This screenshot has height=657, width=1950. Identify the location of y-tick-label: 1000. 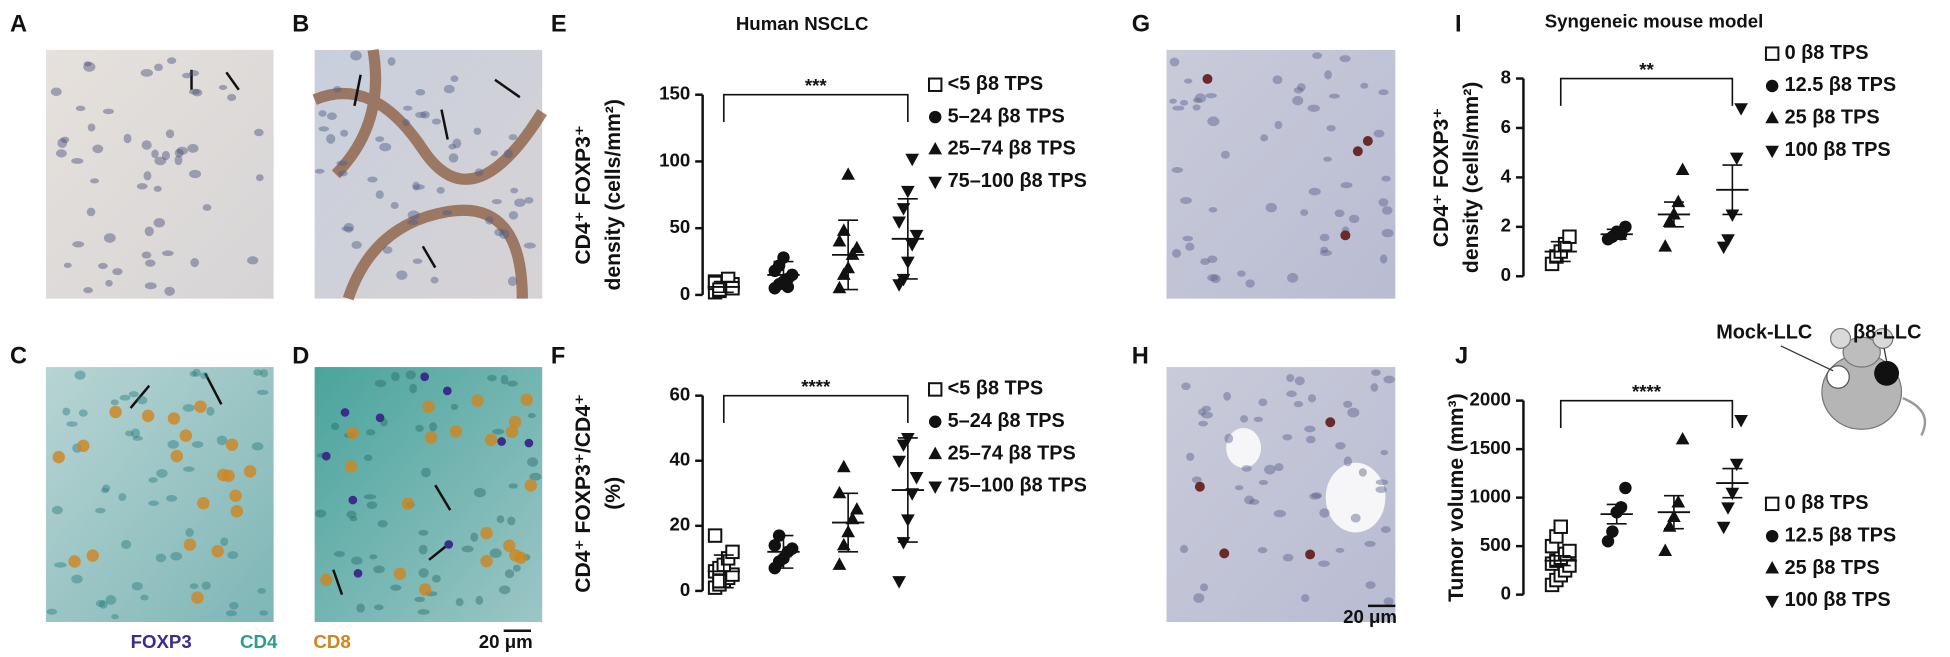
(1490, 496).